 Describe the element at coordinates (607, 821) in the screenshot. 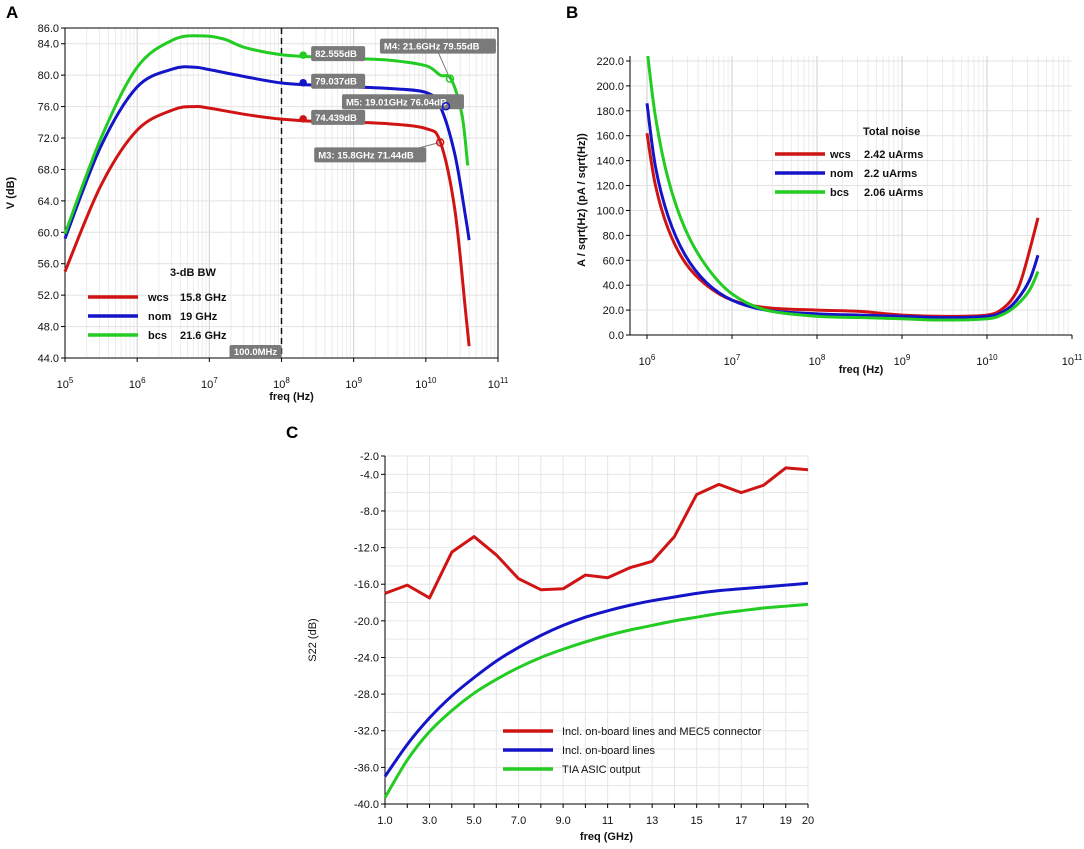

I see `x-tick-label: 11` at that location.